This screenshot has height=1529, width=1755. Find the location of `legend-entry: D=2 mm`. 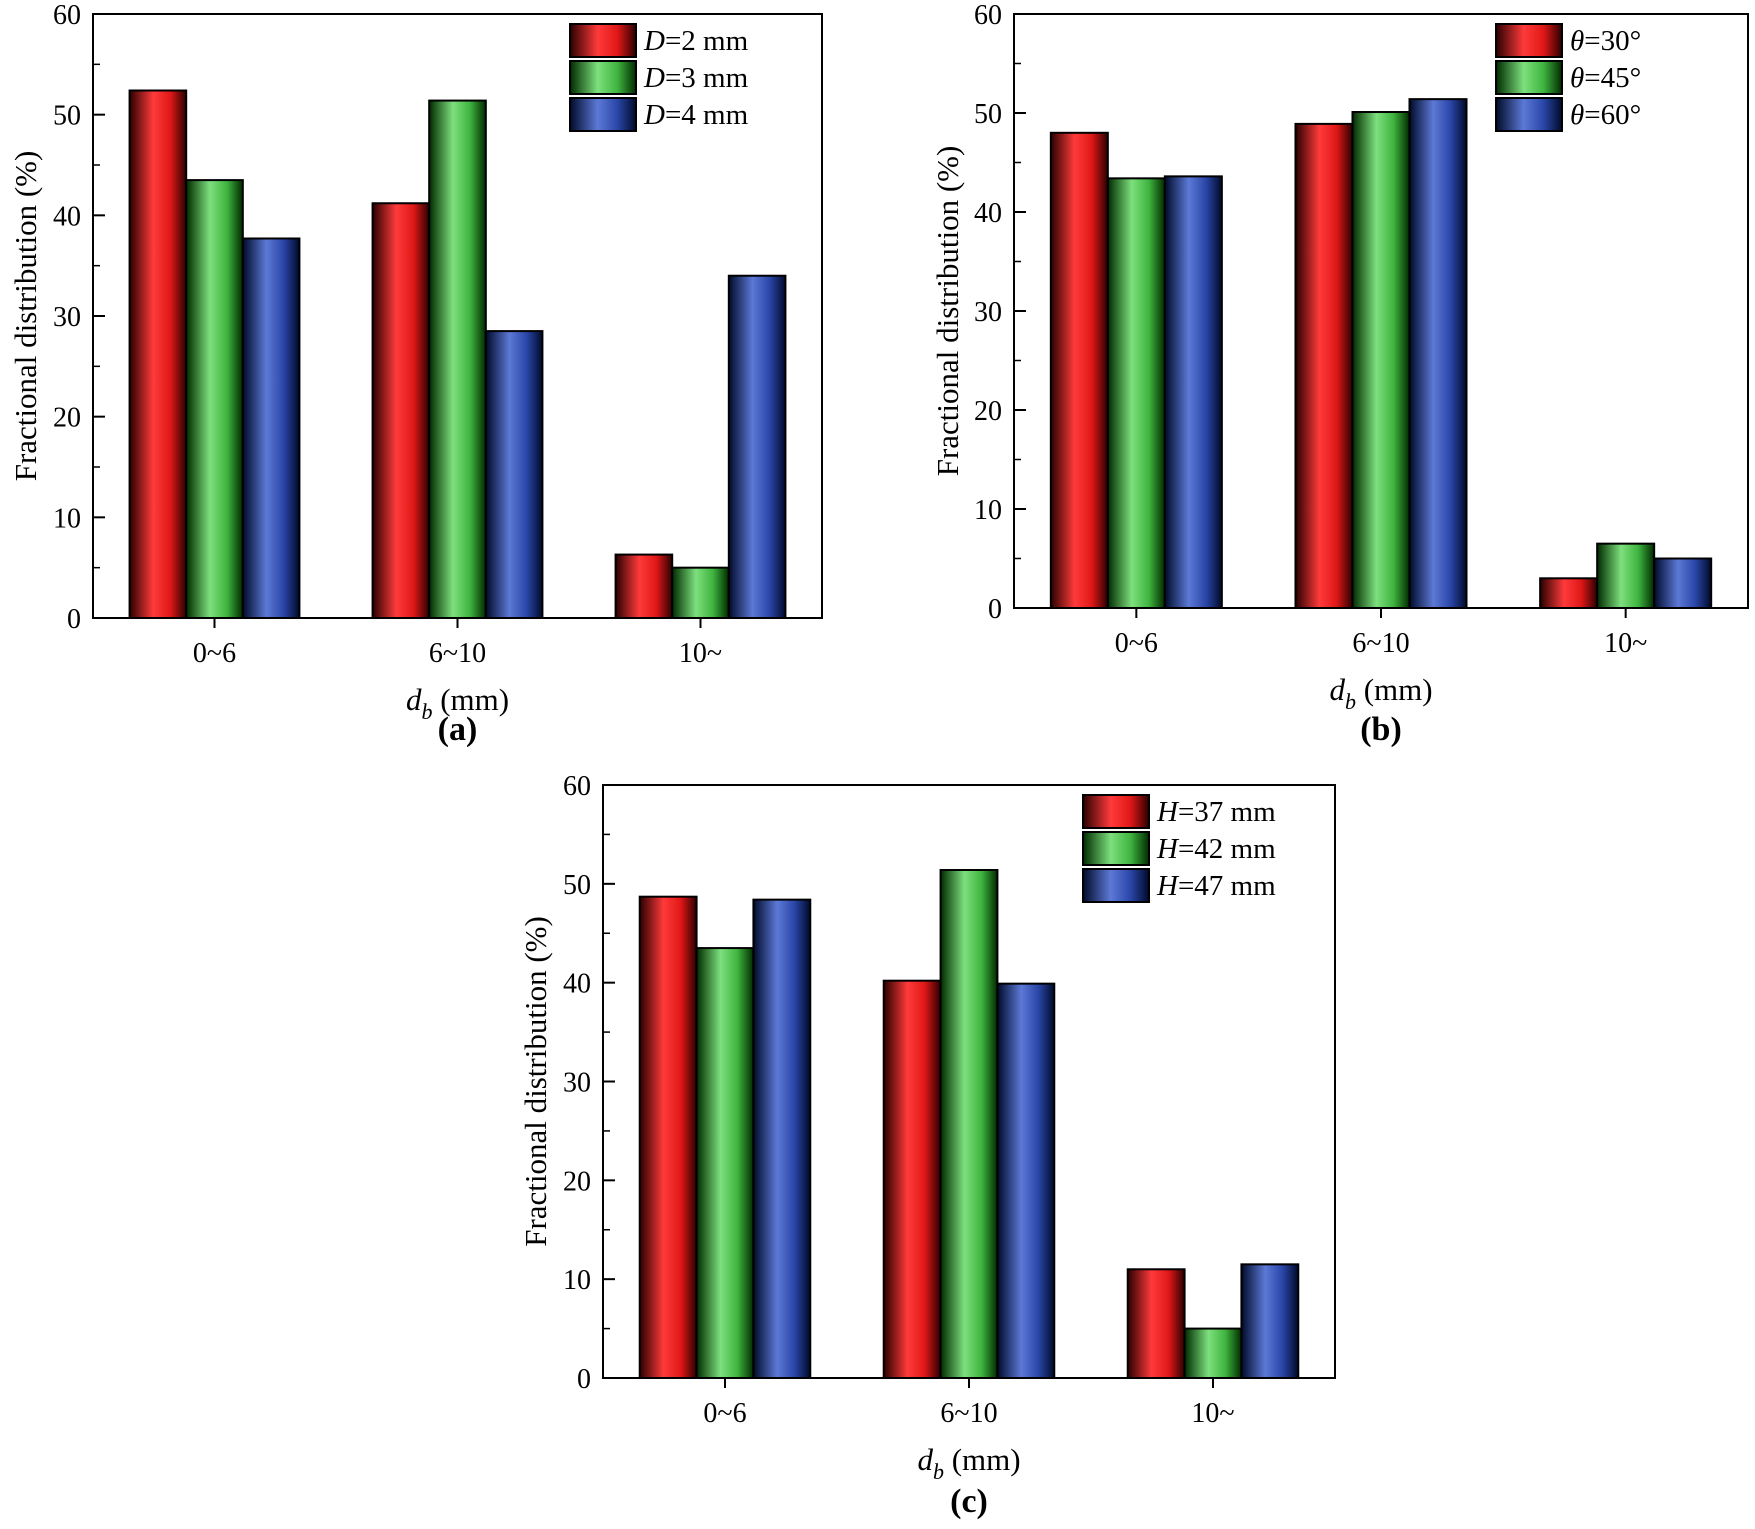

legend-entry: D=2 mm is located at coordinates (696, 41).